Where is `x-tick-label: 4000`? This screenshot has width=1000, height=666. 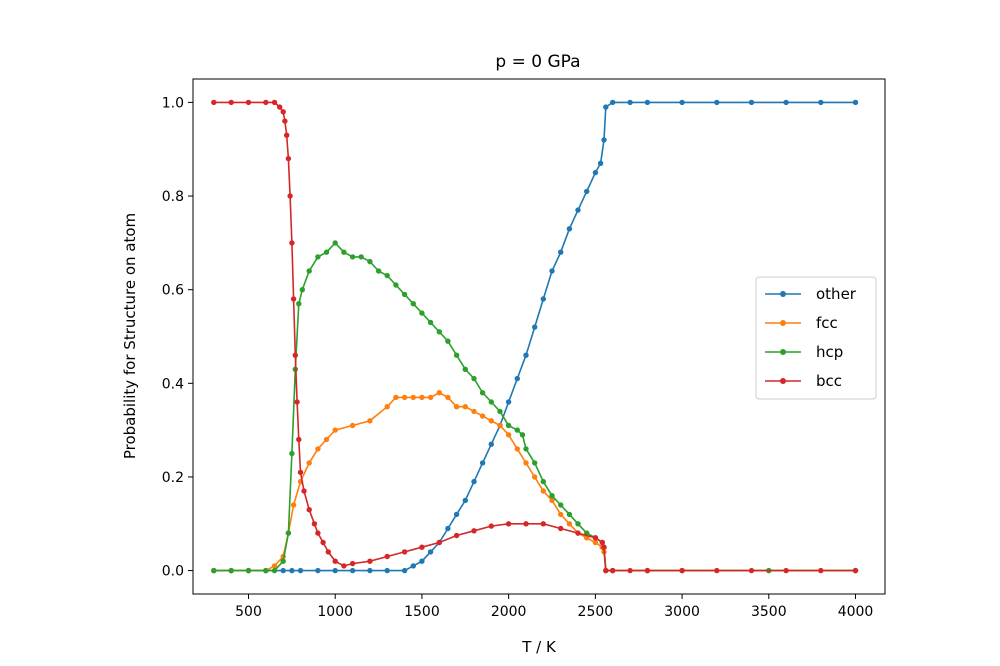
x-tick-label: 4000 is located at coordinates (856, 612).